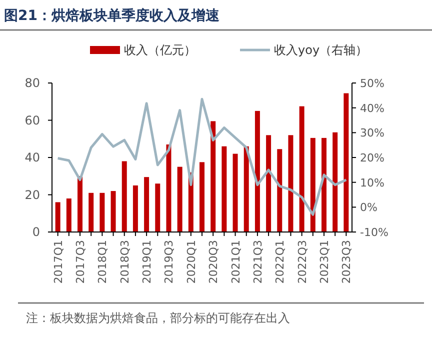 The height and width of the screenshot is (342, 432). What do you see at coordinates (36, 232) in the screenshot?
I see `y-tick-label: 0` at bounding box center [36, 232].